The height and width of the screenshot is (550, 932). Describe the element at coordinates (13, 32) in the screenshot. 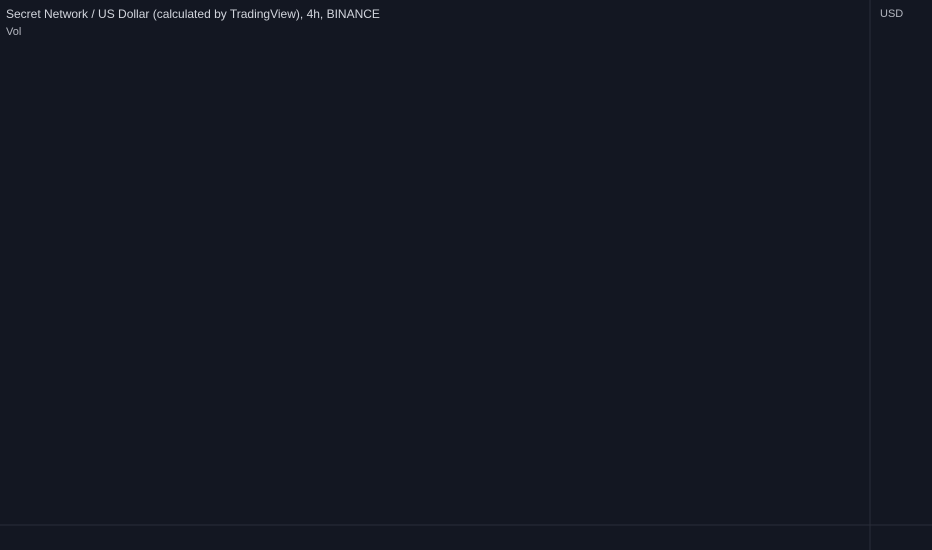

I see `volume-label: Vol` at that location.